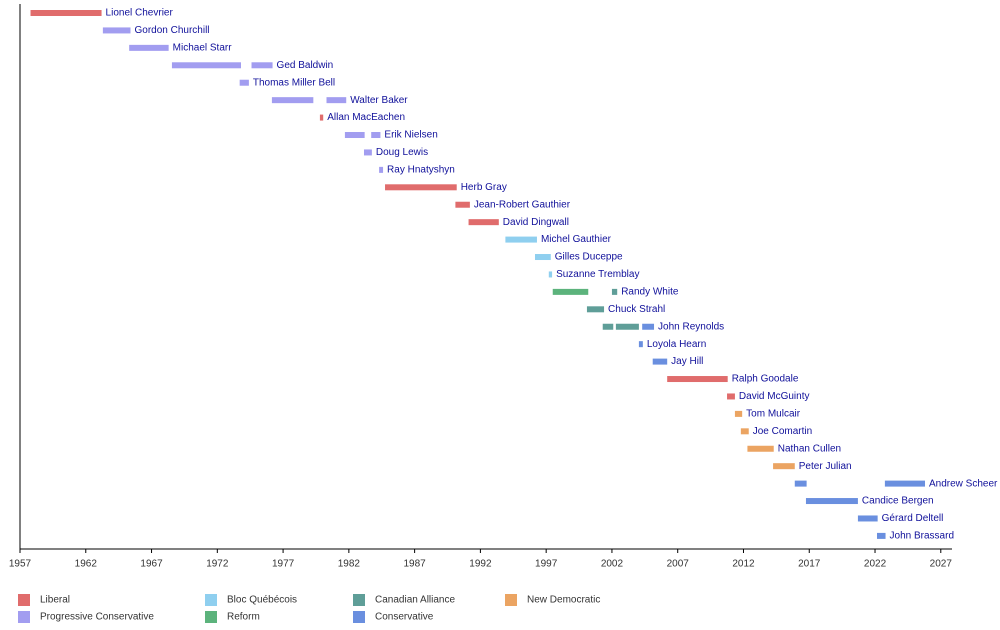 This screenshot has width=1000, height=630. Describe the element at coordinates (687, 361) in the screenshot. I see `row-label: Jay Hill` at that location.